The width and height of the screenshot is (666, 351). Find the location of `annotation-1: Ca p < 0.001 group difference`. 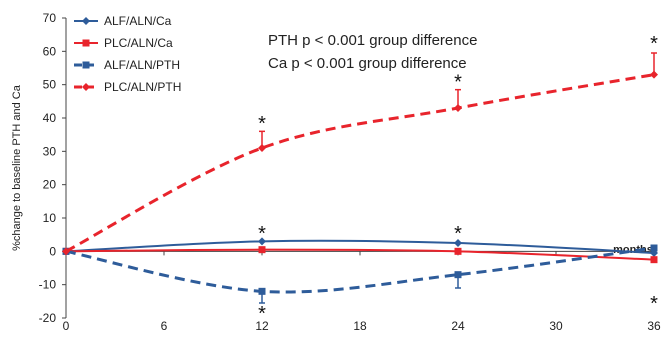

annotation-1: Ca p < 0.001 group difference is located at coordinates (367, 63).